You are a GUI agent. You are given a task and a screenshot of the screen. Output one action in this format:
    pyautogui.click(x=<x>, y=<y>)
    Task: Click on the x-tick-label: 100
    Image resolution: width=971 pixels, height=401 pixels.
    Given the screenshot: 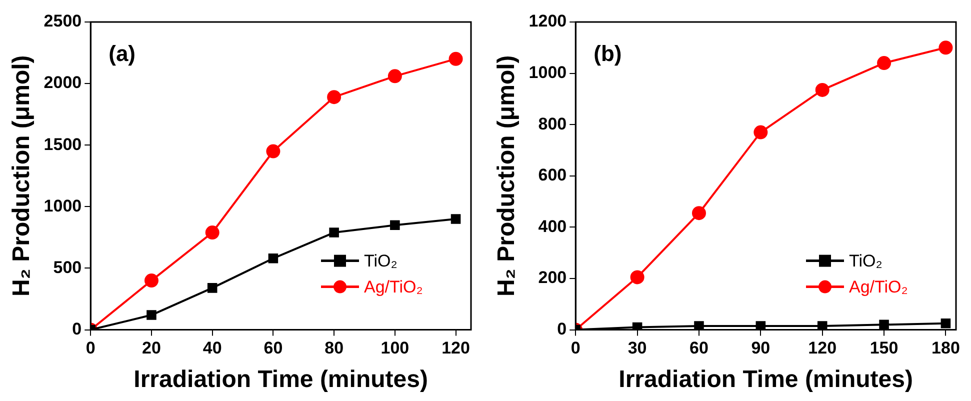 What is the action you would take?
    pyautogui.click(x=395, y=348)
    